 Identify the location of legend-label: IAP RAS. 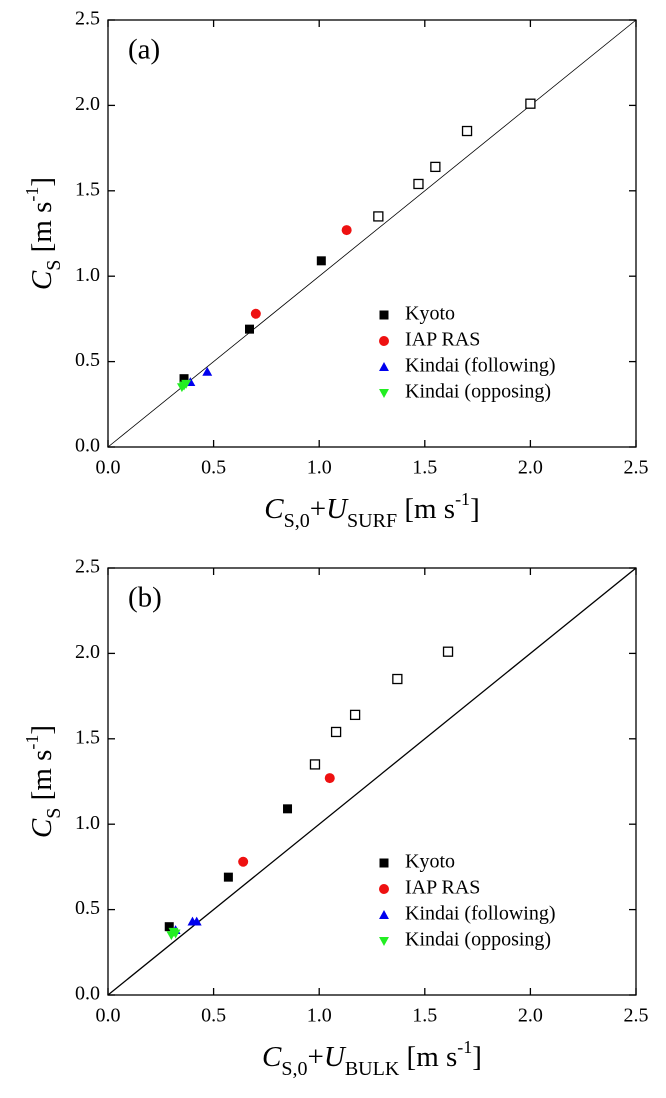
(442, 888).